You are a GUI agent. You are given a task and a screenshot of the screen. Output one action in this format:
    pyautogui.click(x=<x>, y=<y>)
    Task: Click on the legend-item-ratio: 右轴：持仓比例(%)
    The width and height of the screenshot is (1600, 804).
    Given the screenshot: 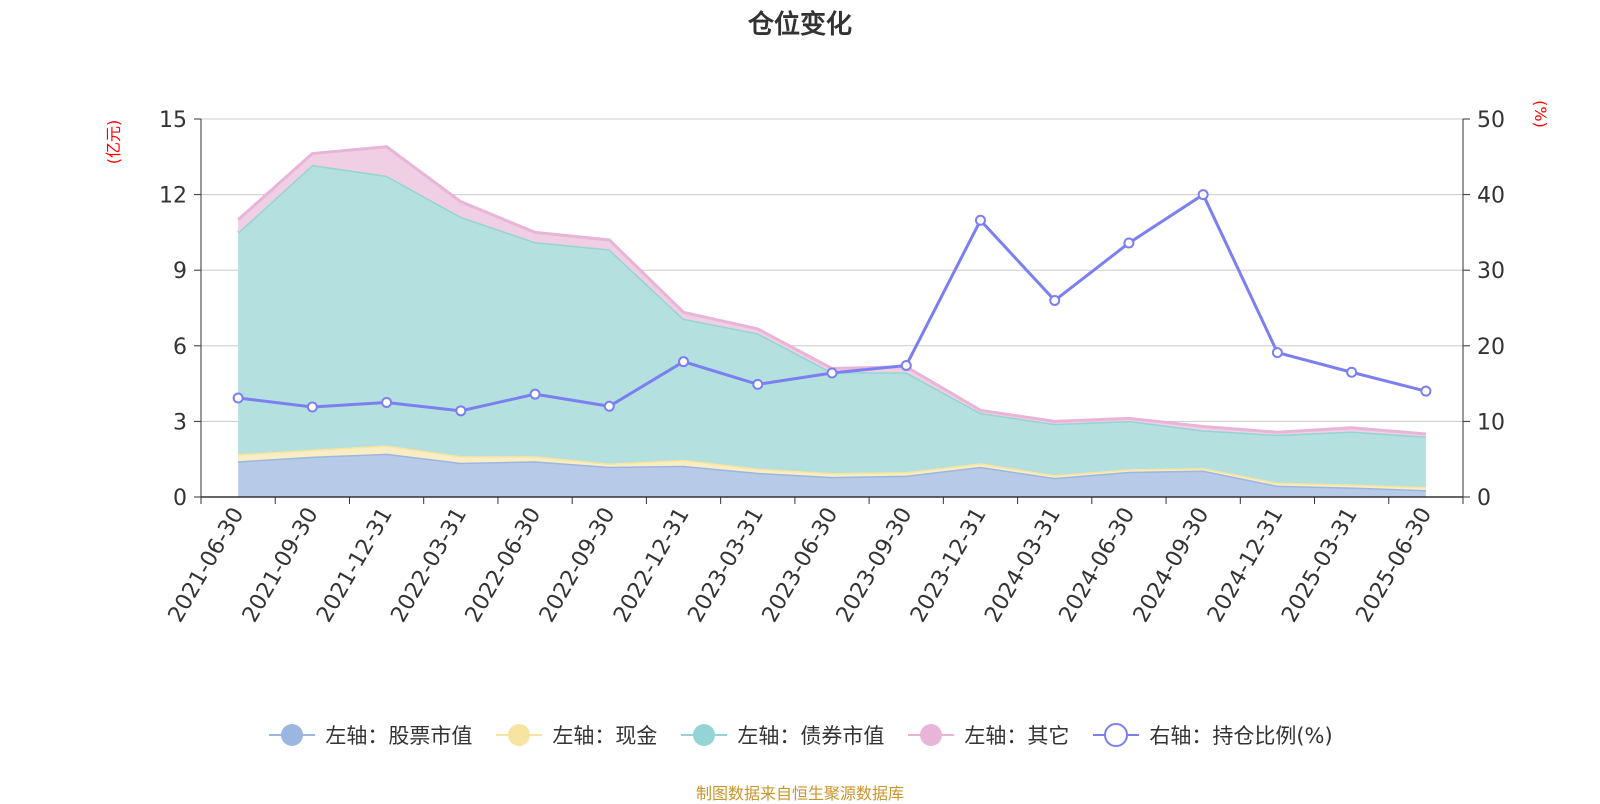 What is the action you would take?
    pyautogui.click(x=1212, y=735)
    